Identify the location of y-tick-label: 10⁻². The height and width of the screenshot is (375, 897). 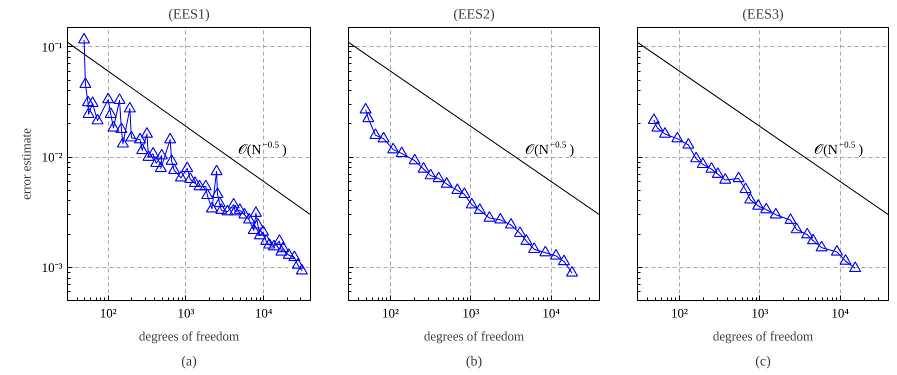
(52, 157).